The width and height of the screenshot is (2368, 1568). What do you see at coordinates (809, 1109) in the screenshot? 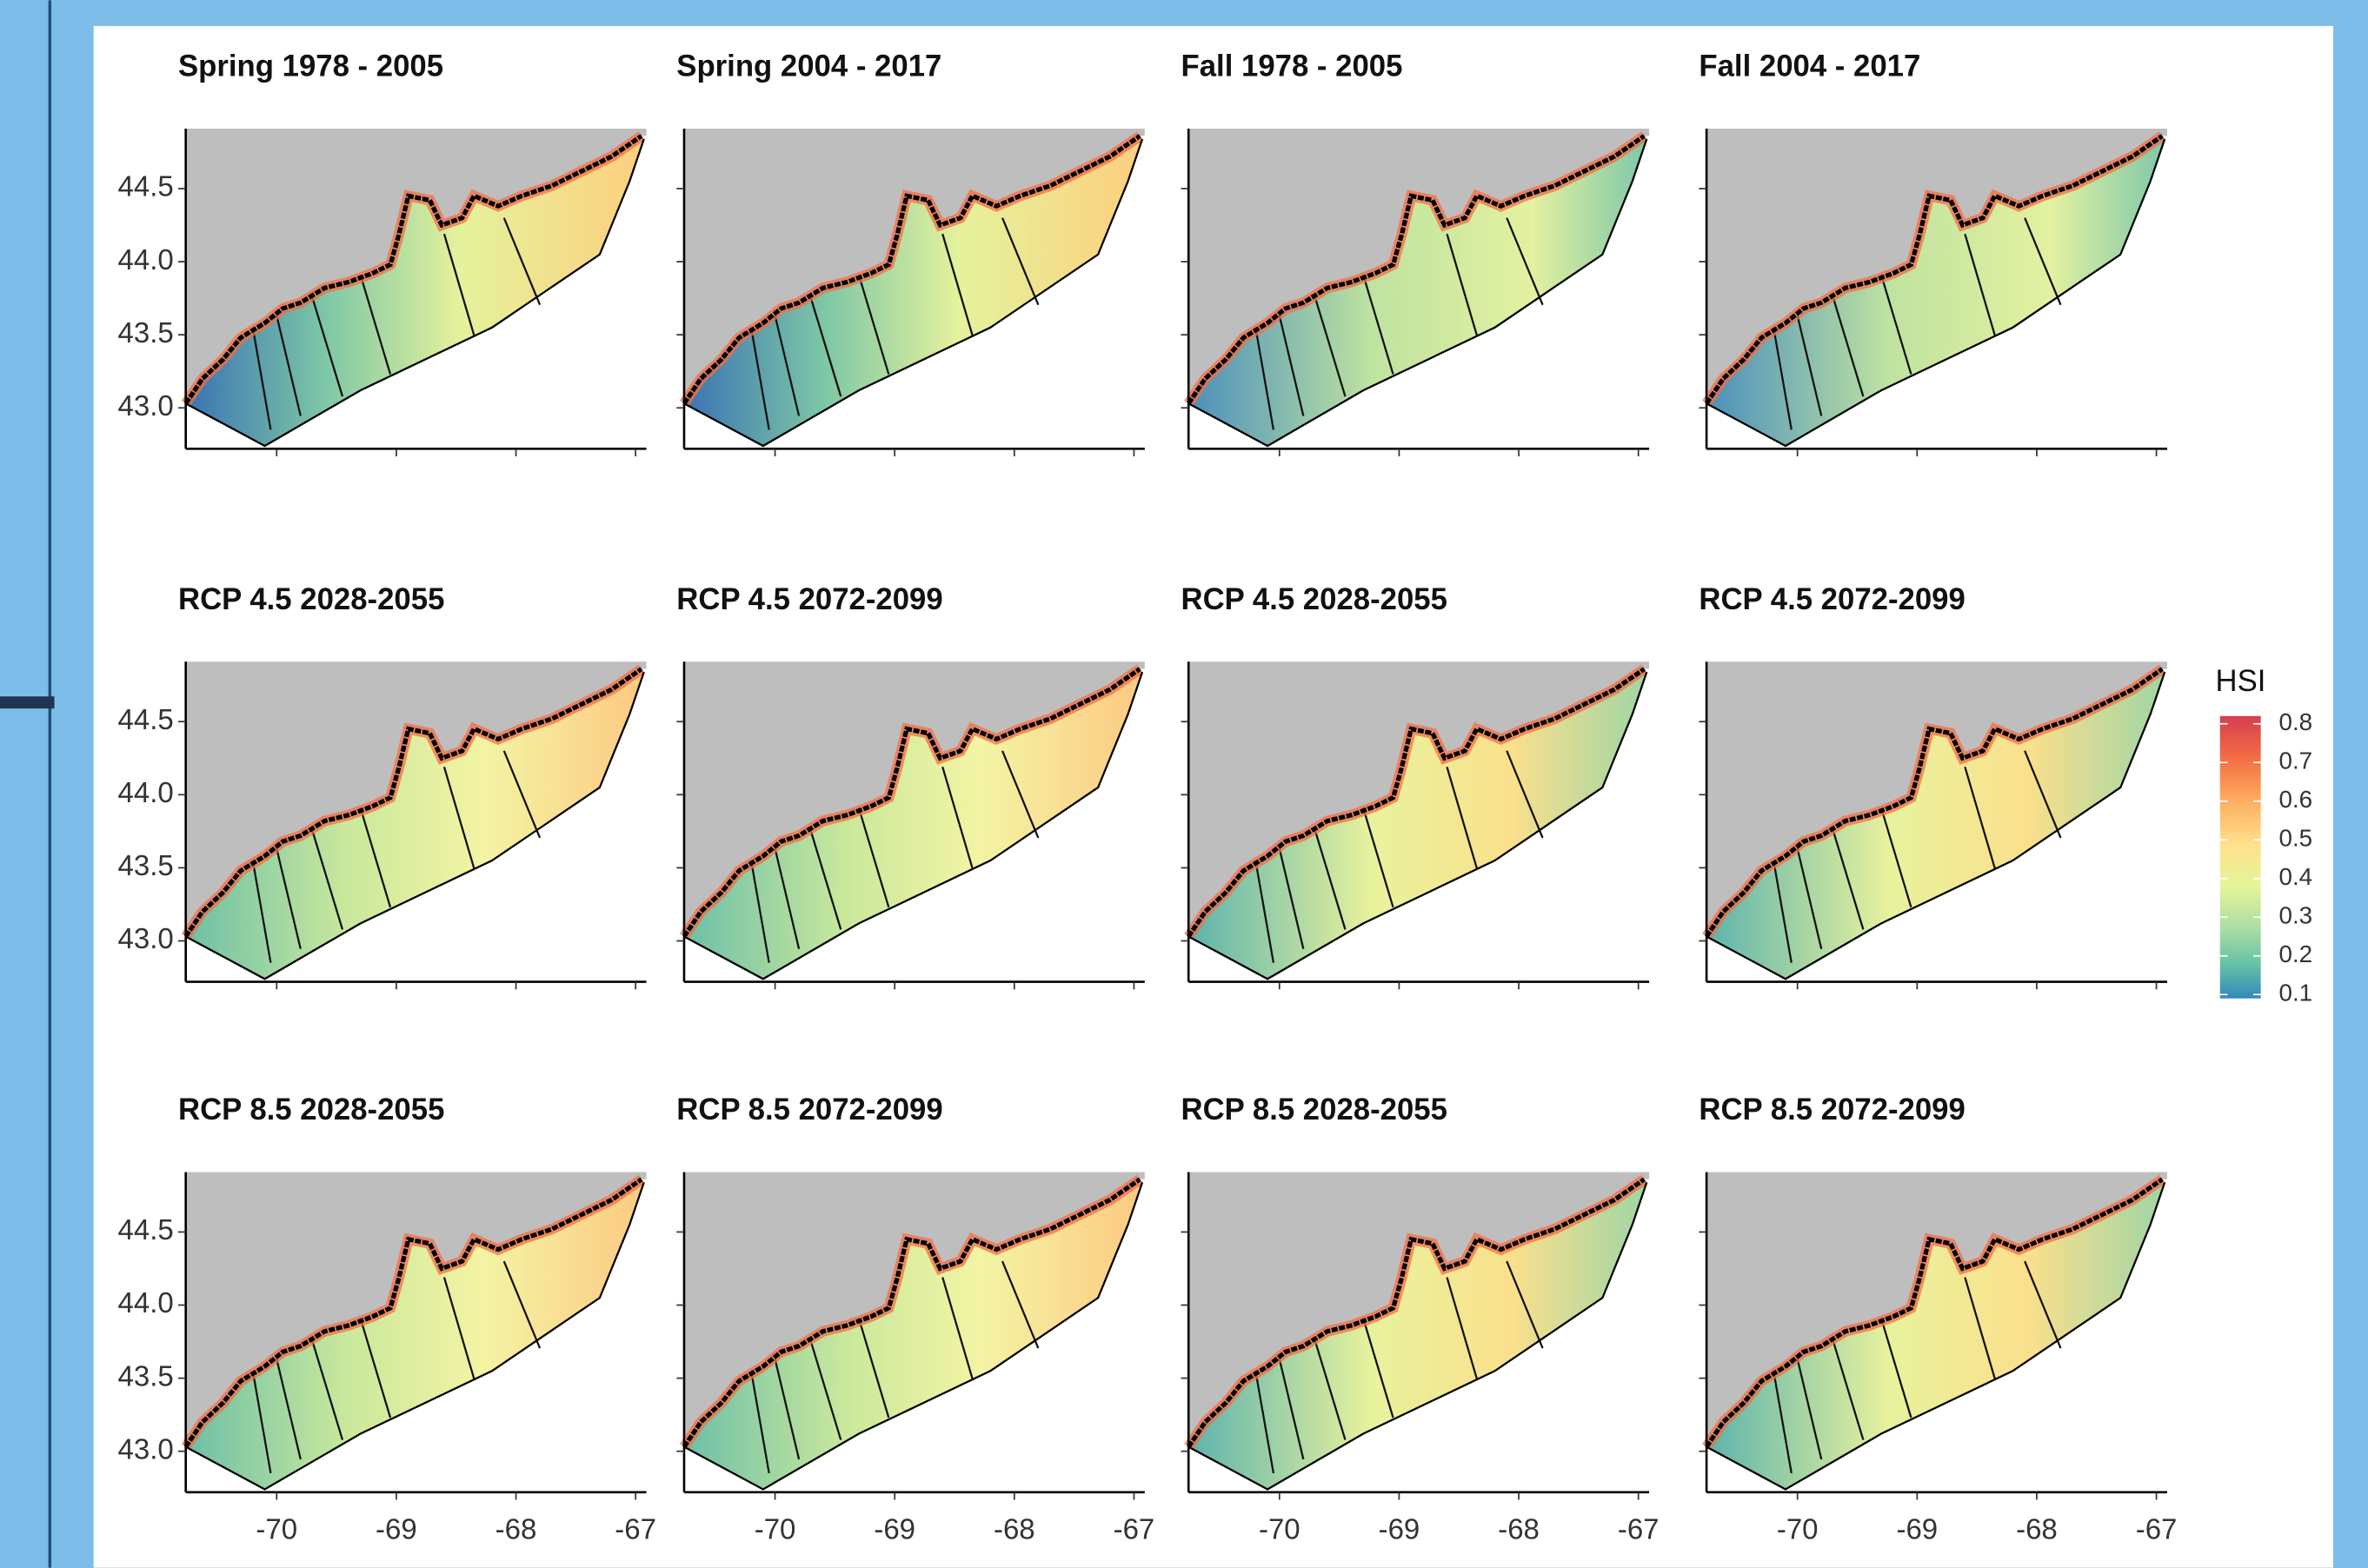
I see `panel-title: RCP 8.5 2072-2099` at bounding box center [809, 1109].